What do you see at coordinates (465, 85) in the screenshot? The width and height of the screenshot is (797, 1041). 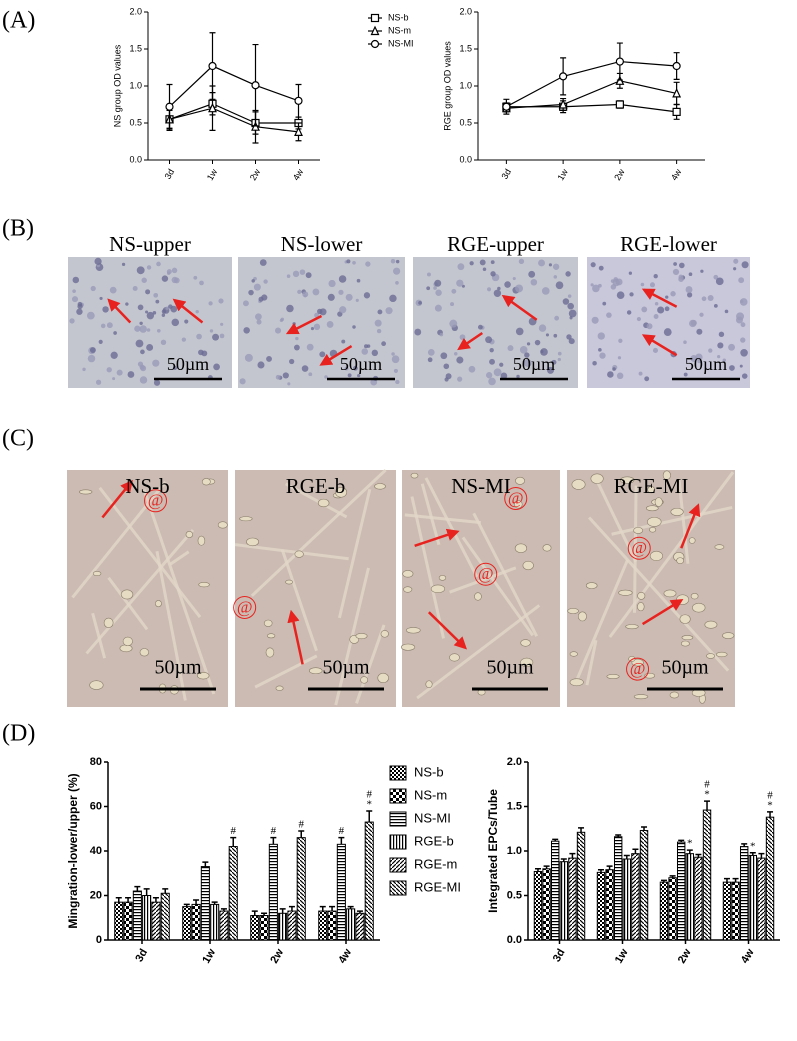 I see `y-tick-label: 1.0` at bounding box center [465, 85].